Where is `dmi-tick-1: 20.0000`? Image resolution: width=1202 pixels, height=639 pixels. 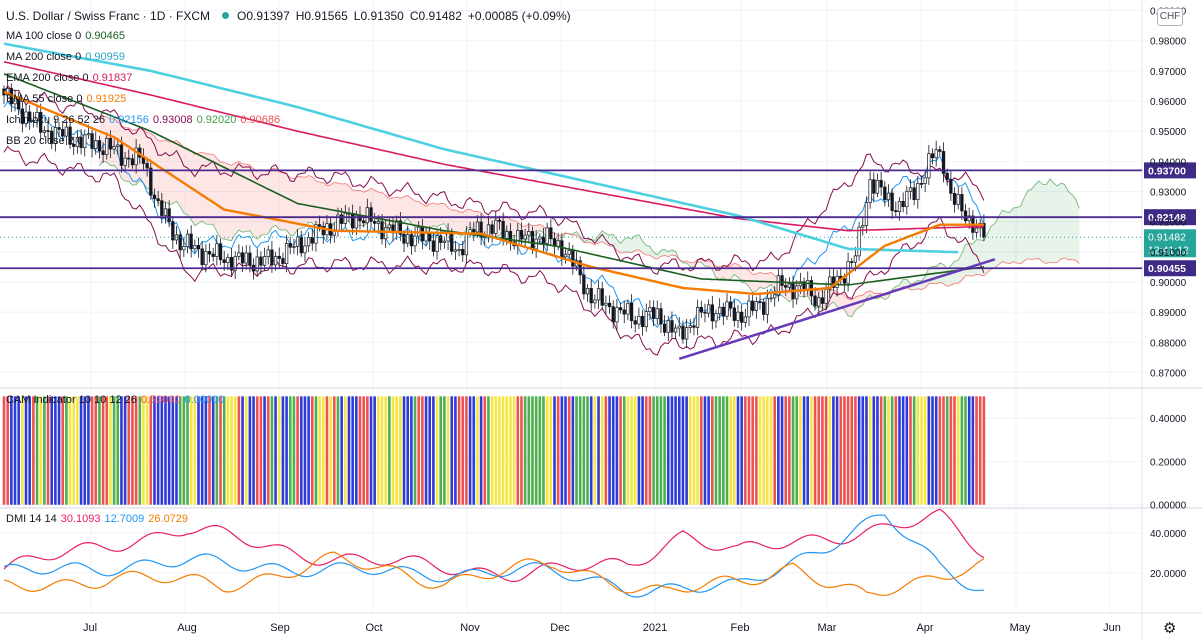 dmi-tick-1: 20.0000 is located at coordinates (1168, 574).